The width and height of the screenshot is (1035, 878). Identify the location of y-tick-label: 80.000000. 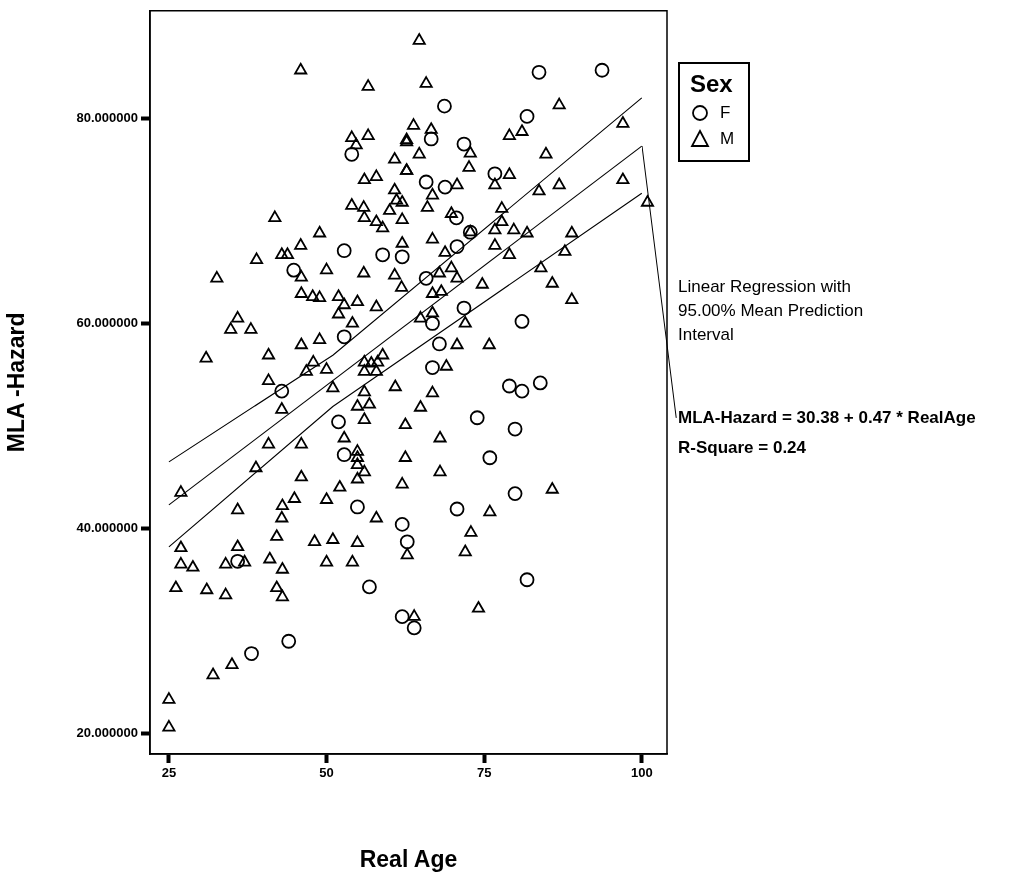
(107, 118).